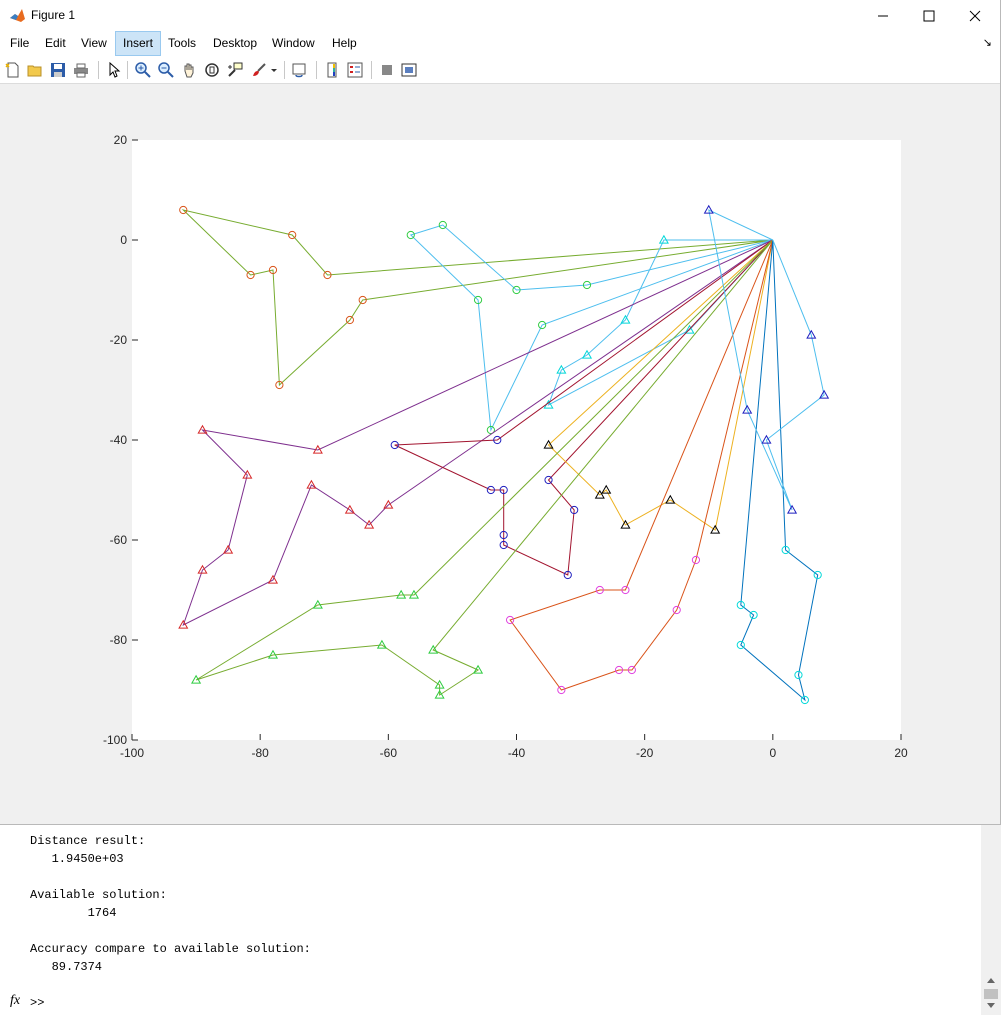  What do you see at coordinates (166, 70) in the screenshot?
I see `zoom-out-icon` at bounding box center [166, 70].